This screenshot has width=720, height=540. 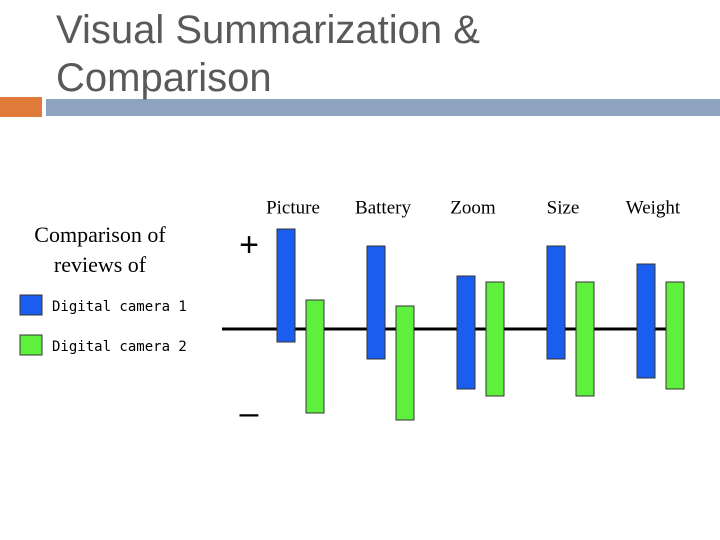 What do you see at coordinates (249, 413) in the screenshot?
I see `y-tick-label: –` at bounding box center [249, 413].